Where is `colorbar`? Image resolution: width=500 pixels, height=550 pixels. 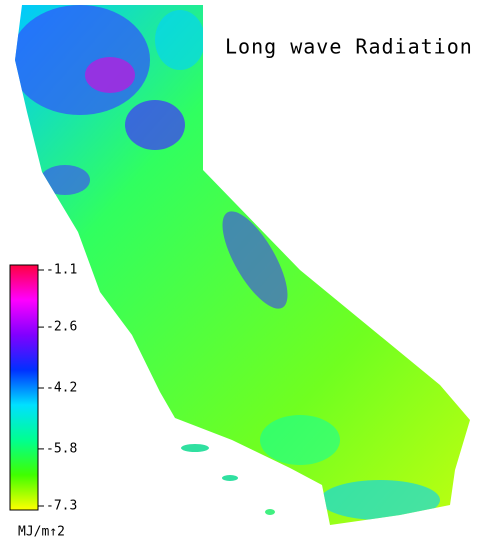 colorbar is located at coordinates (24, 387).